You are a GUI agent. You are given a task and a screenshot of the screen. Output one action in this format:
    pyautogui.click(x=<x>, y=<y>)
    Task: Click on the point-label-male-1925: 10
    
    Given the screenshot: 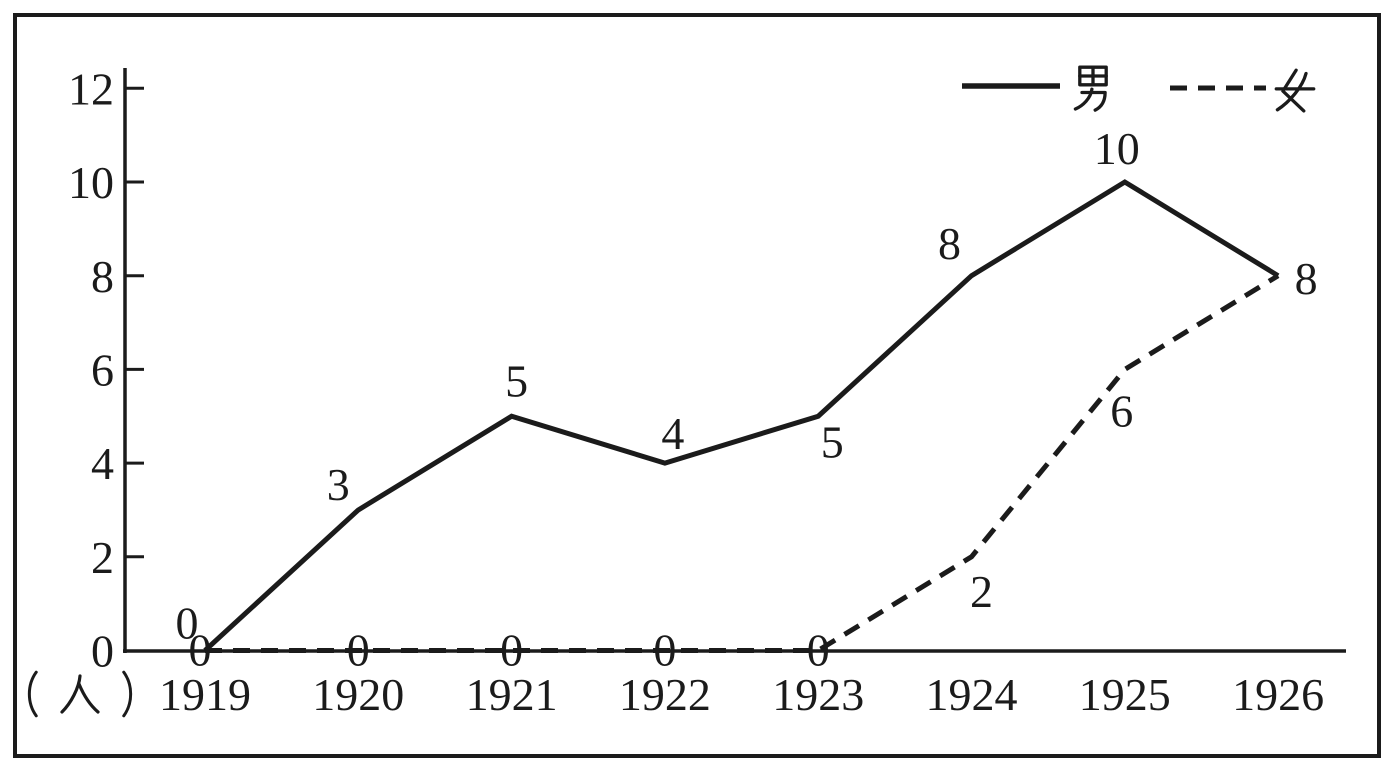 What is the action you would take?
    pyautogui.click(x=1117, y=148)
    